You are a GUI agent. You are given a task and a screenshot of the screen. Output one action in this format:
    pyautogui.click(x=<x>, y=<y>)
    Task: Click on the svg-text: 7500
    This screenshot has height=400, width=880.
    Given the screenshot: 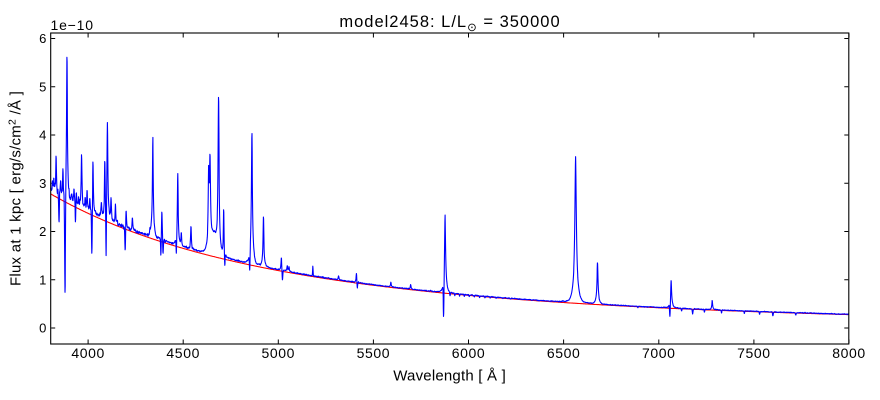 What is the action you would take?
    pyautogui.click(x=754, y=353)
    